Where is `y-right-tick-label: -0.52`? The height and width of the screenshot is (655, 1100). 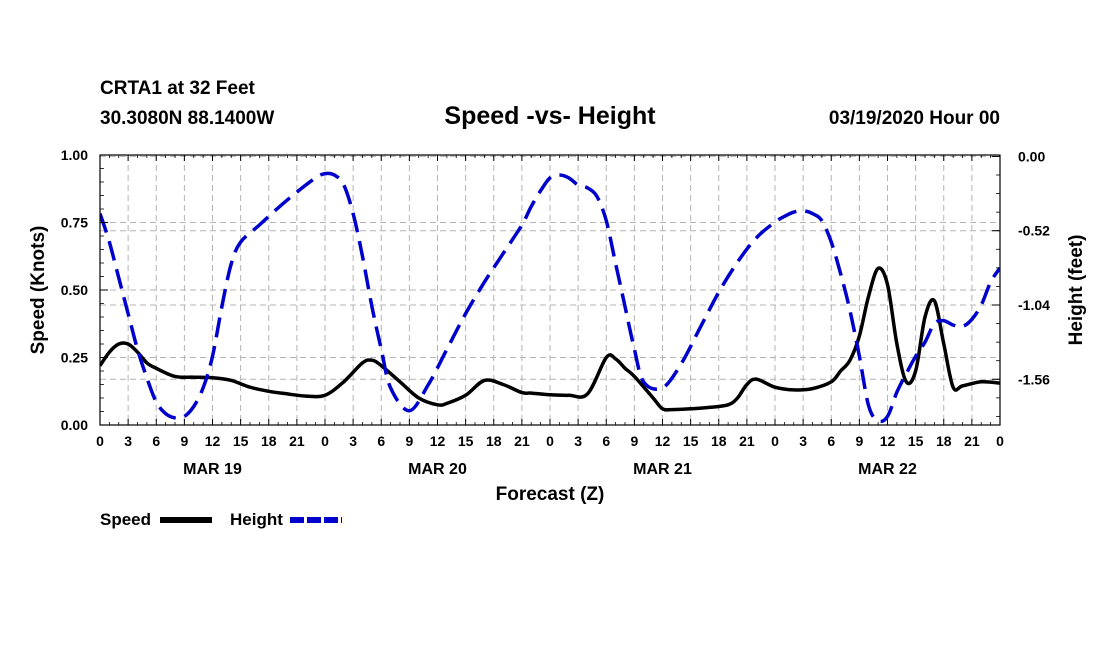 y-right-tick-label: -0.52 is located at coordinates (1034, 231).